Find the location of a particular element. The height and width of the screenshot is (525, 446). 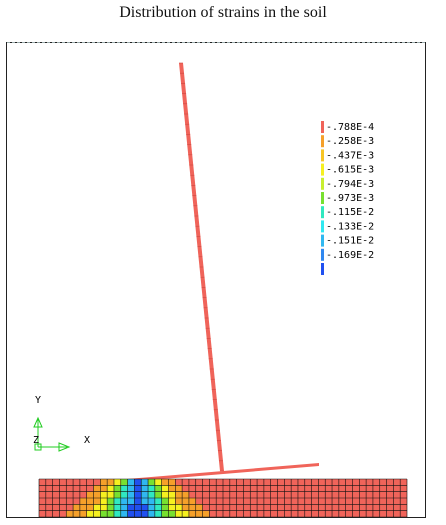

legend-label: -.115E-2 is located at coordinates (350, 212).